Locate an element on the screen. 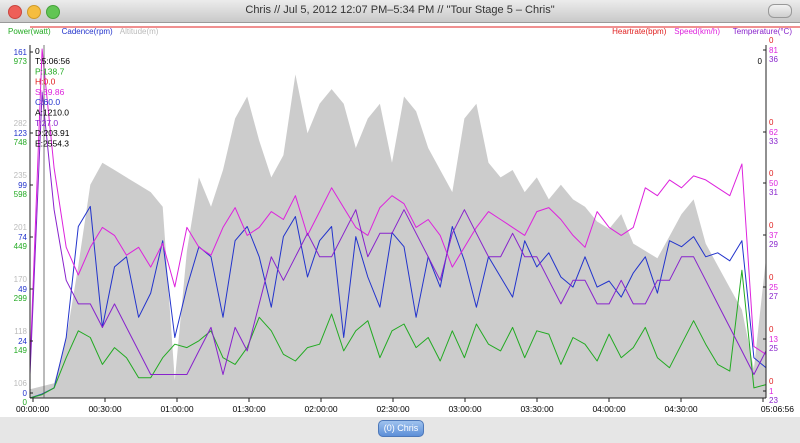  altitude-tick-label: 282 is located at coordinates (21, 123).